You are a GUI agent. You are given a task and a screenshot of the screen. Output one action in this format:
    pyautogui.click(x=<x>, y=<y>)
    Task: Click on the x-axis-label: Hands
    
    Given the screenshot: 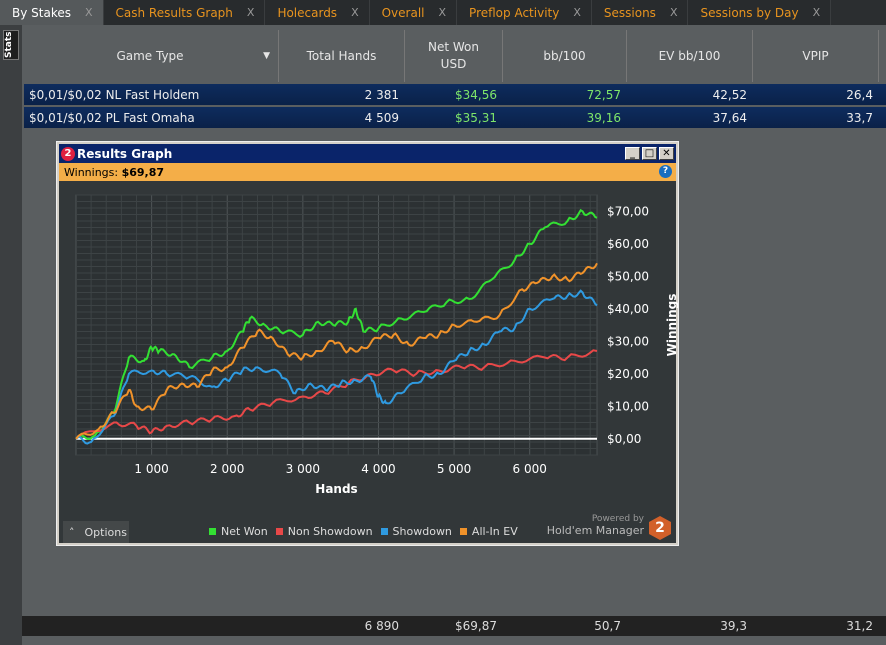 What is the action you would take?
    pyautogui.click(x=336, y=489)
    